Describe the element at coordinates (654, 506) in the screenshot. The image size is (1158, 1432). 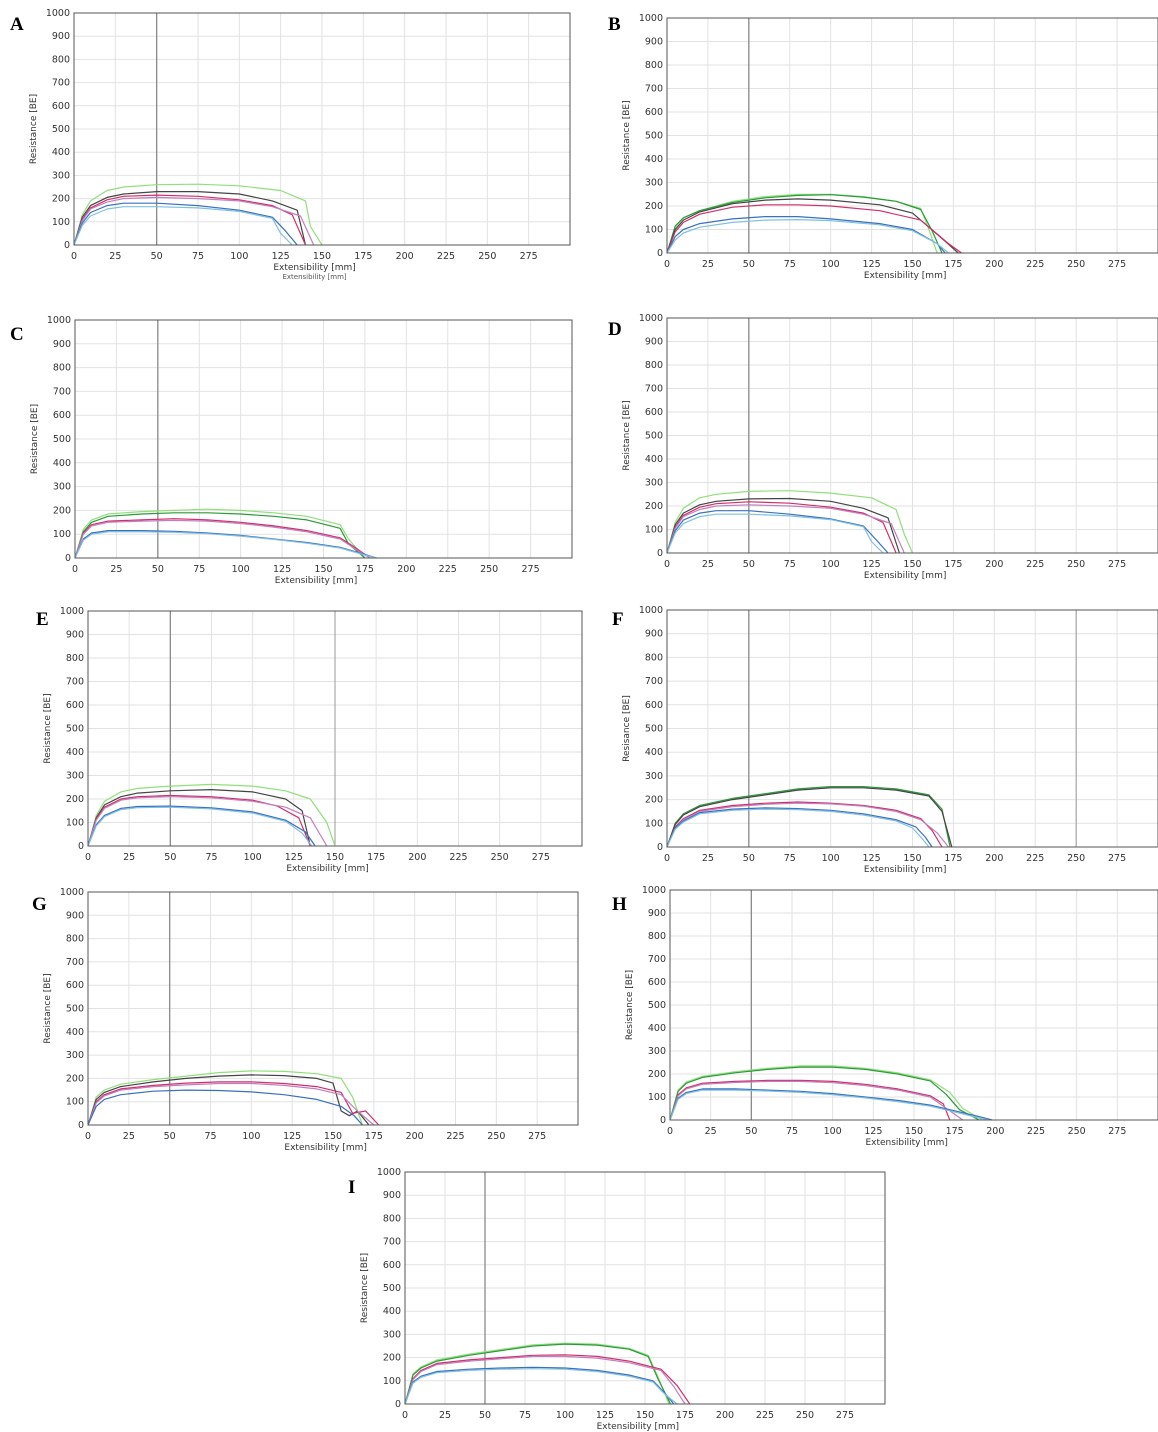
I see `chart-d-ytick-label: 200` at that location.